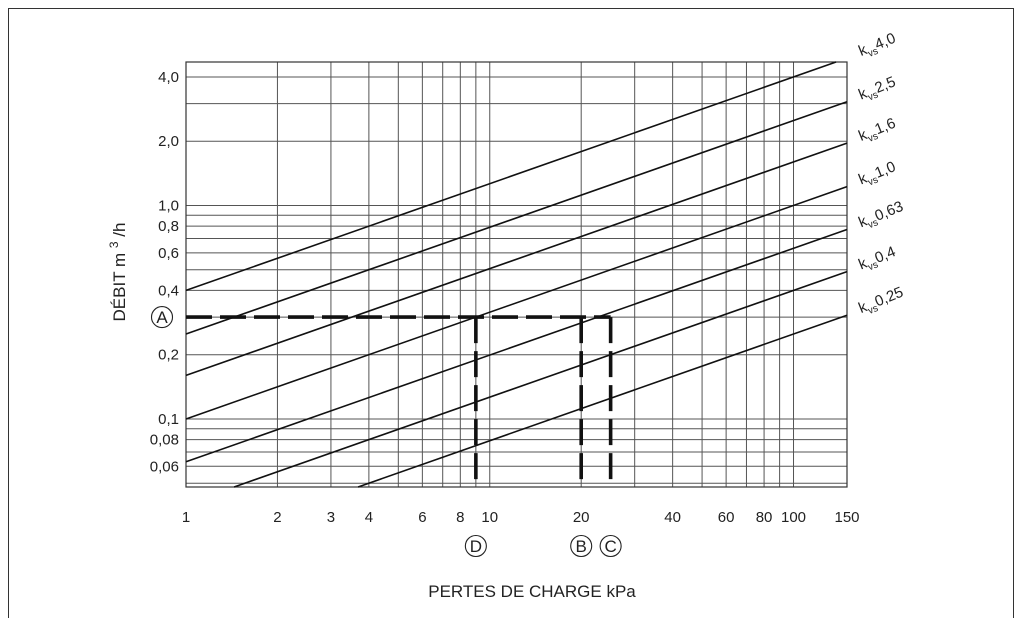 The image size is (1024, 618). I want to click on point-a-label: A, so click(162, 317).